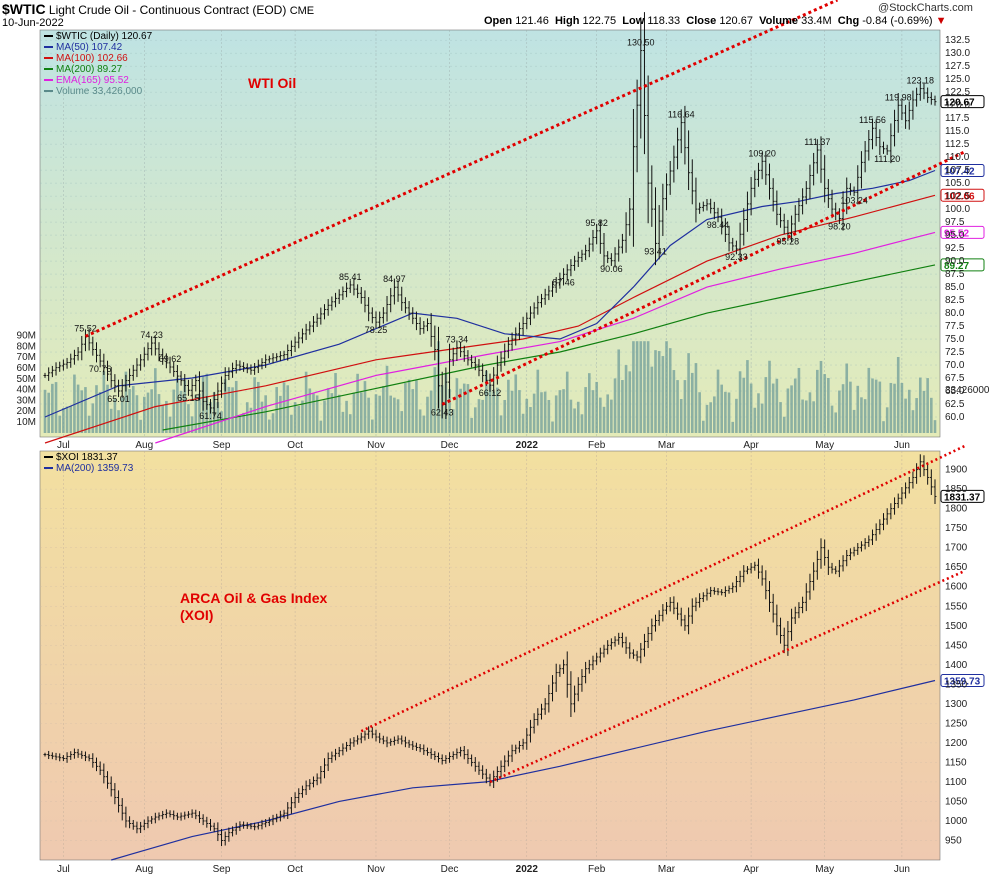 The width and height of the screenshot is (990, 876). What do you see at coordinates (87, 457) in the screenshot?
I see `legend-text: $XOI 1831.37` at bounding box center [87, 457].